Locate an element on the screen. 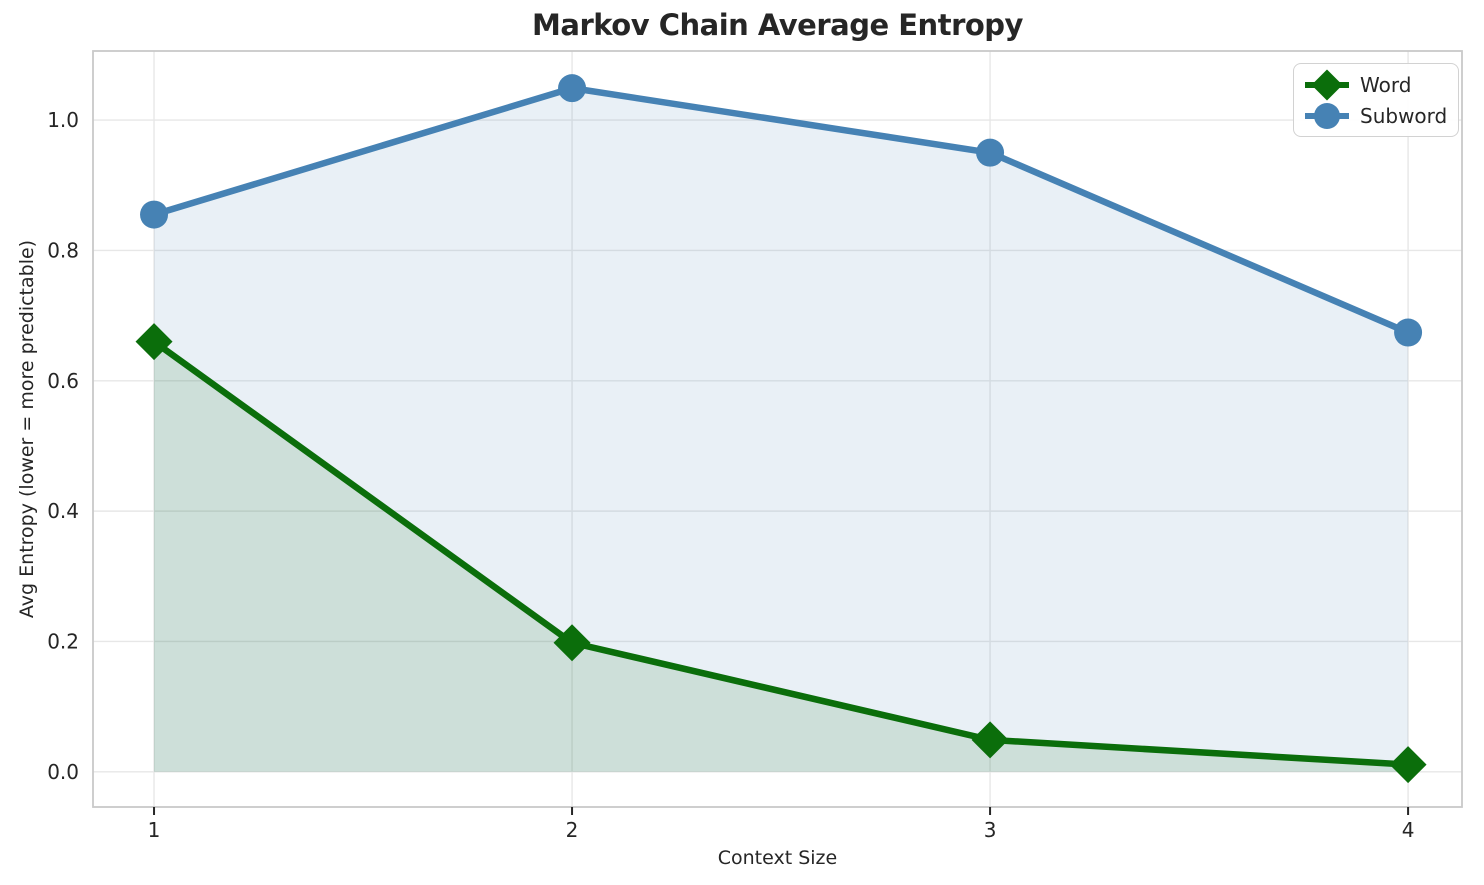  x-tick-label: 1 is located at coordinates (154, 830).